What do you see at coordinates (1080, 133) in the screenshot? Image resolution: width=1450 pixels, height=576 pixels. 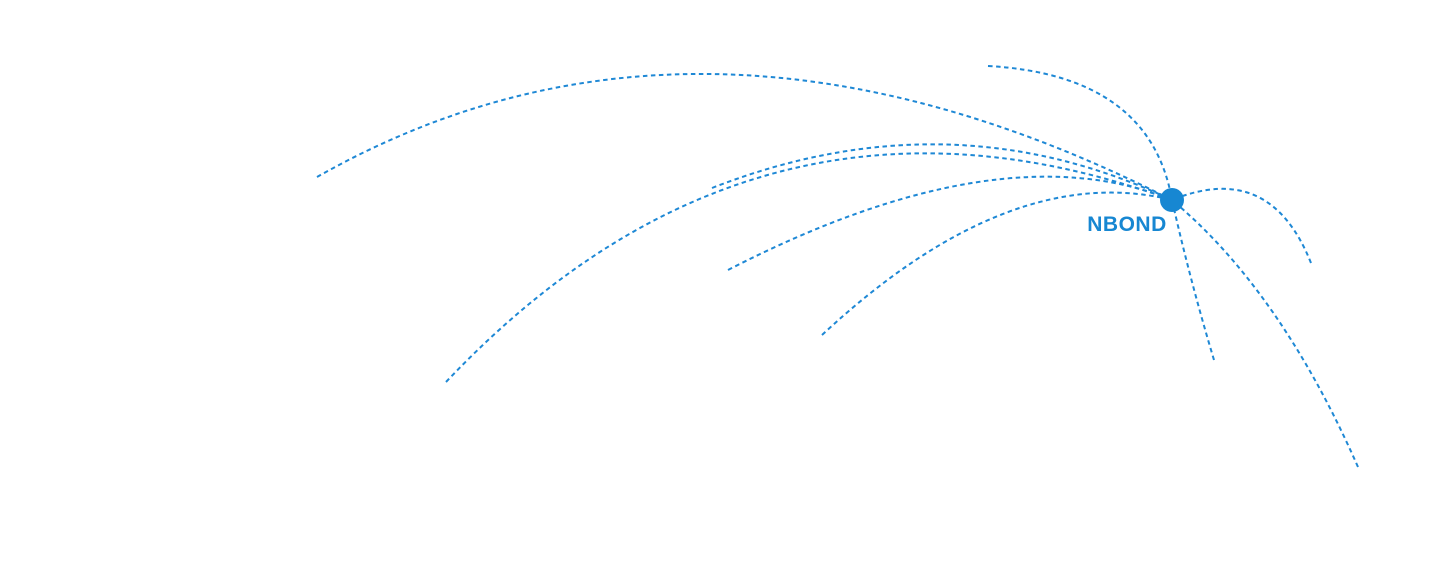 I see `edge-from-top-edge` at bounding box center [1080, 133].